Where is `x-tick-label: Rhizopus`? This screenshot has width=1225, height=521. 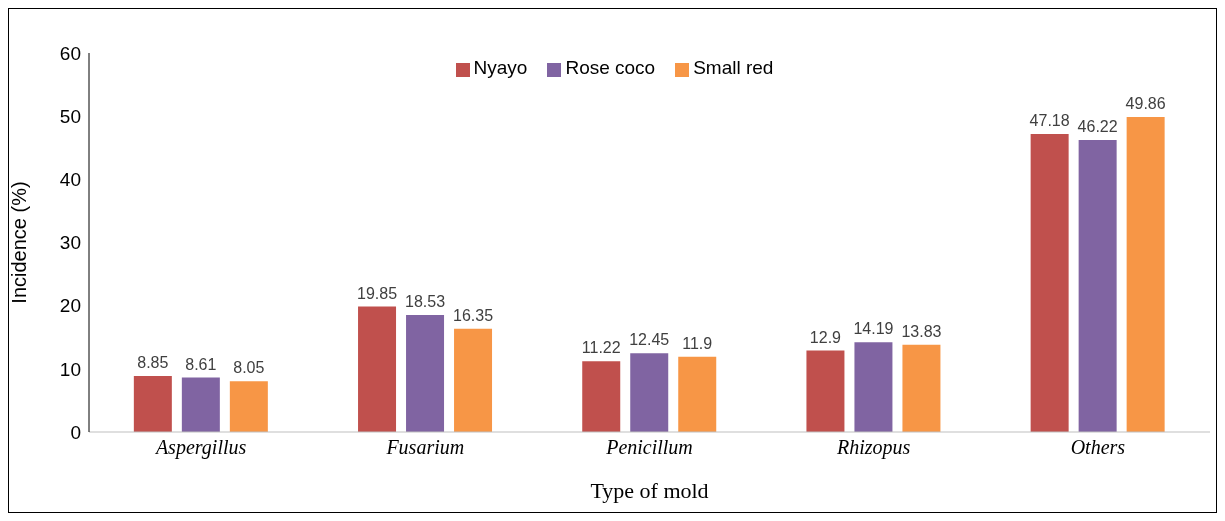
x-tick-label: Rhizopus is located at coordinates (873, 448).